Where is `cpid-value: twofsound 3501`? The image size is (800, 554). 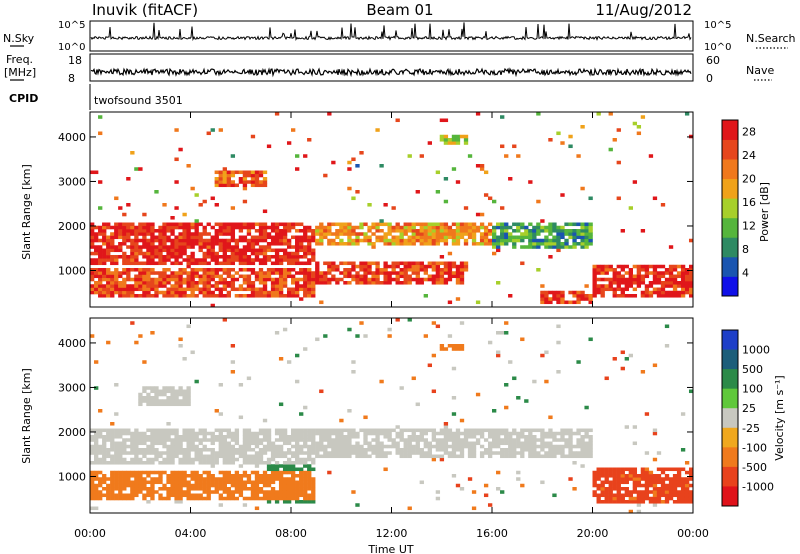 cpid-value: twofsound 3501 is located at coordinates (138, 100).